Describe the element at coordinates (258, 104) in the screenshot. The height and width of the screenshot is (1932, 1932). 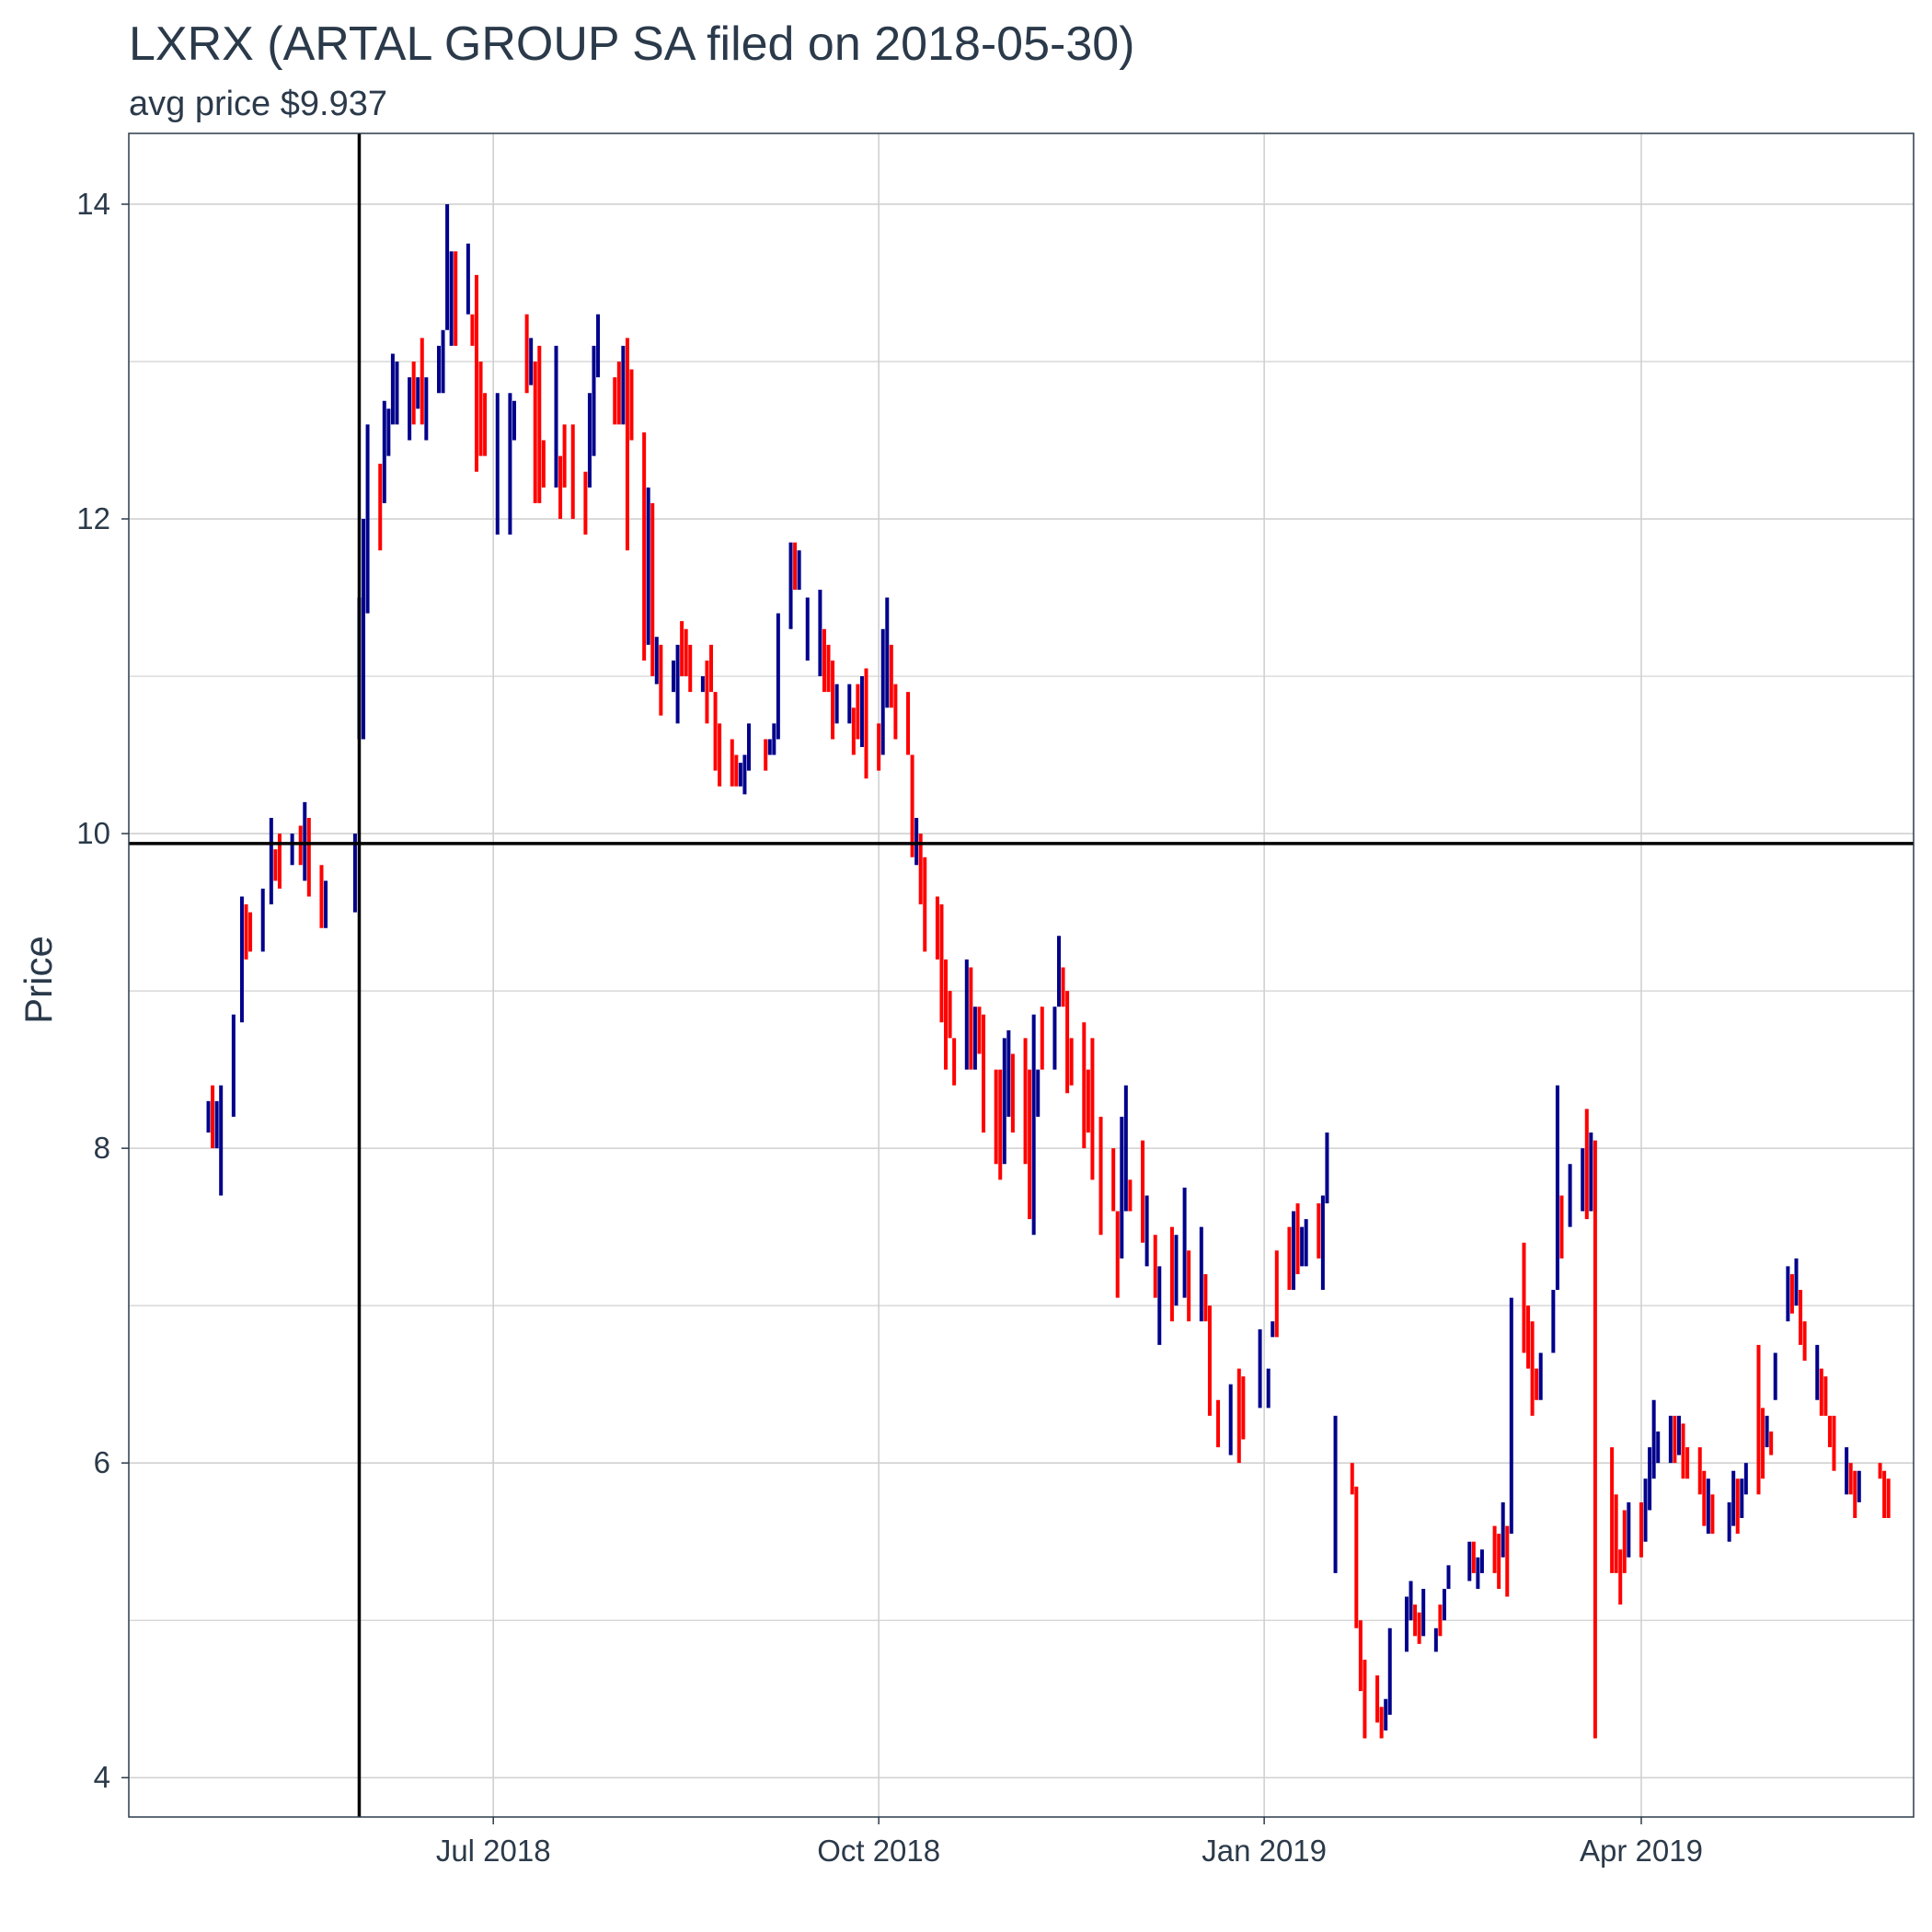
I see `chart-subtitle: avg price $9.937` at that location.